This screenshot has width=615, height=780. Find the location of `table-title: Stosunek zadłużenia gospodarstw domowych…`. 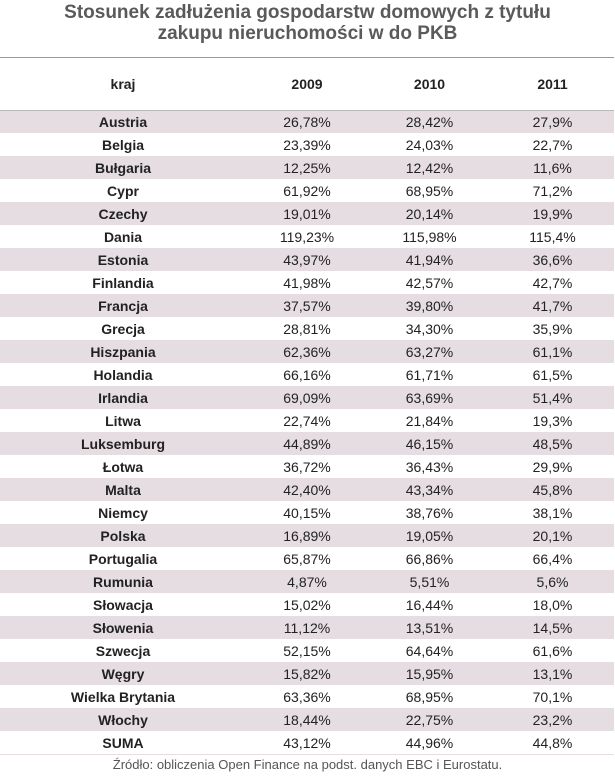

table-title: Stosunek zadłużenia gospodarstw domowych… is located at coordinates (307, 24).